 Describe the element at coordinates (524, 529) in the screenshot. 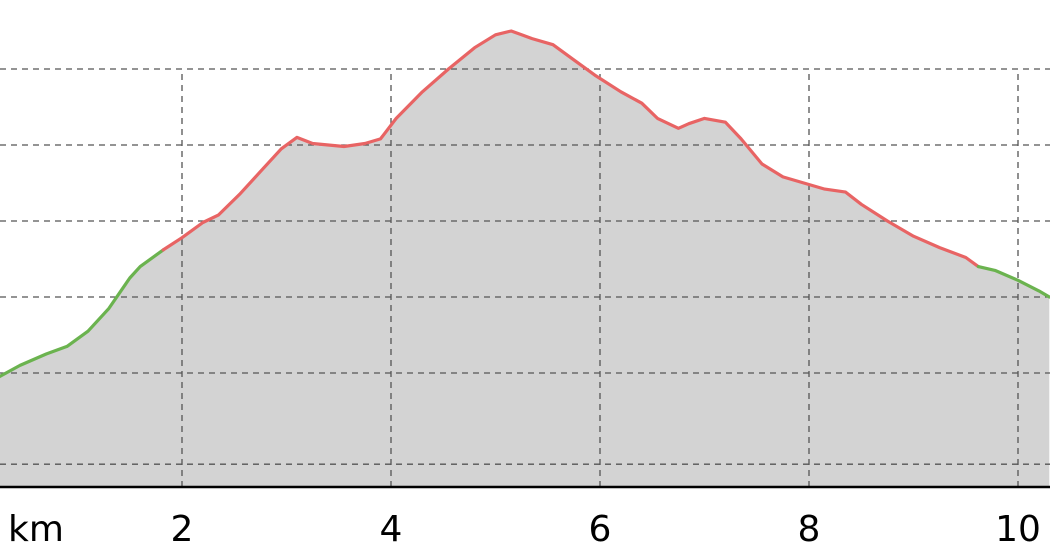

I see `x-axis-labels: km 2 4 6 8 10` at that location.